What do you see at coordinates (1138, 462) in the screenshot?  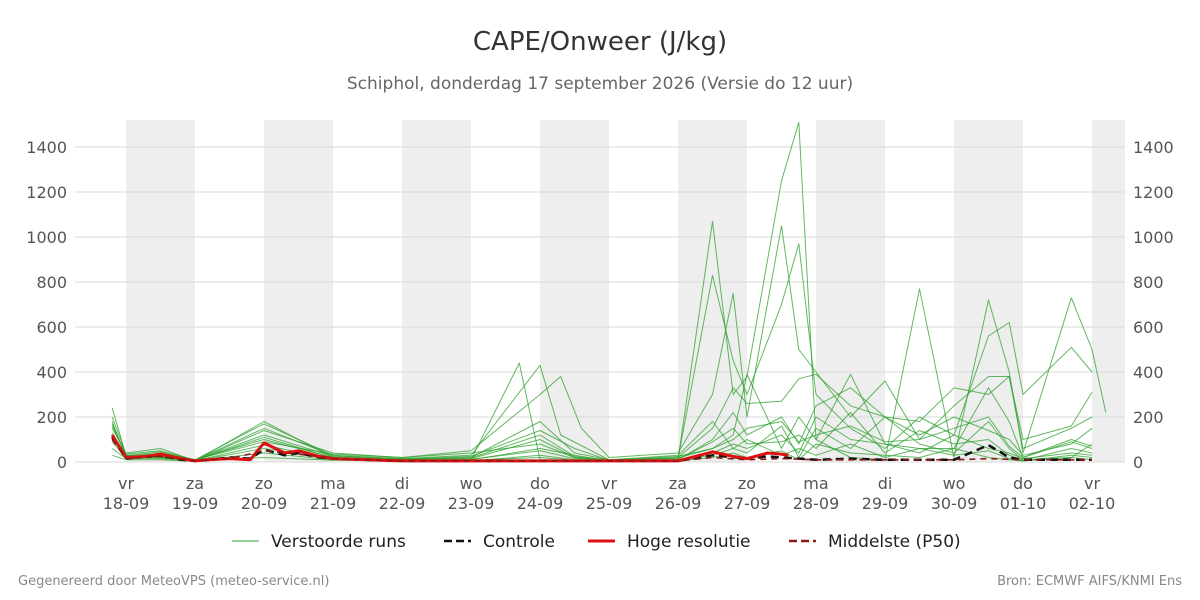 I see `y-tick-right-0: 0` at bounding box center [1138, 462].